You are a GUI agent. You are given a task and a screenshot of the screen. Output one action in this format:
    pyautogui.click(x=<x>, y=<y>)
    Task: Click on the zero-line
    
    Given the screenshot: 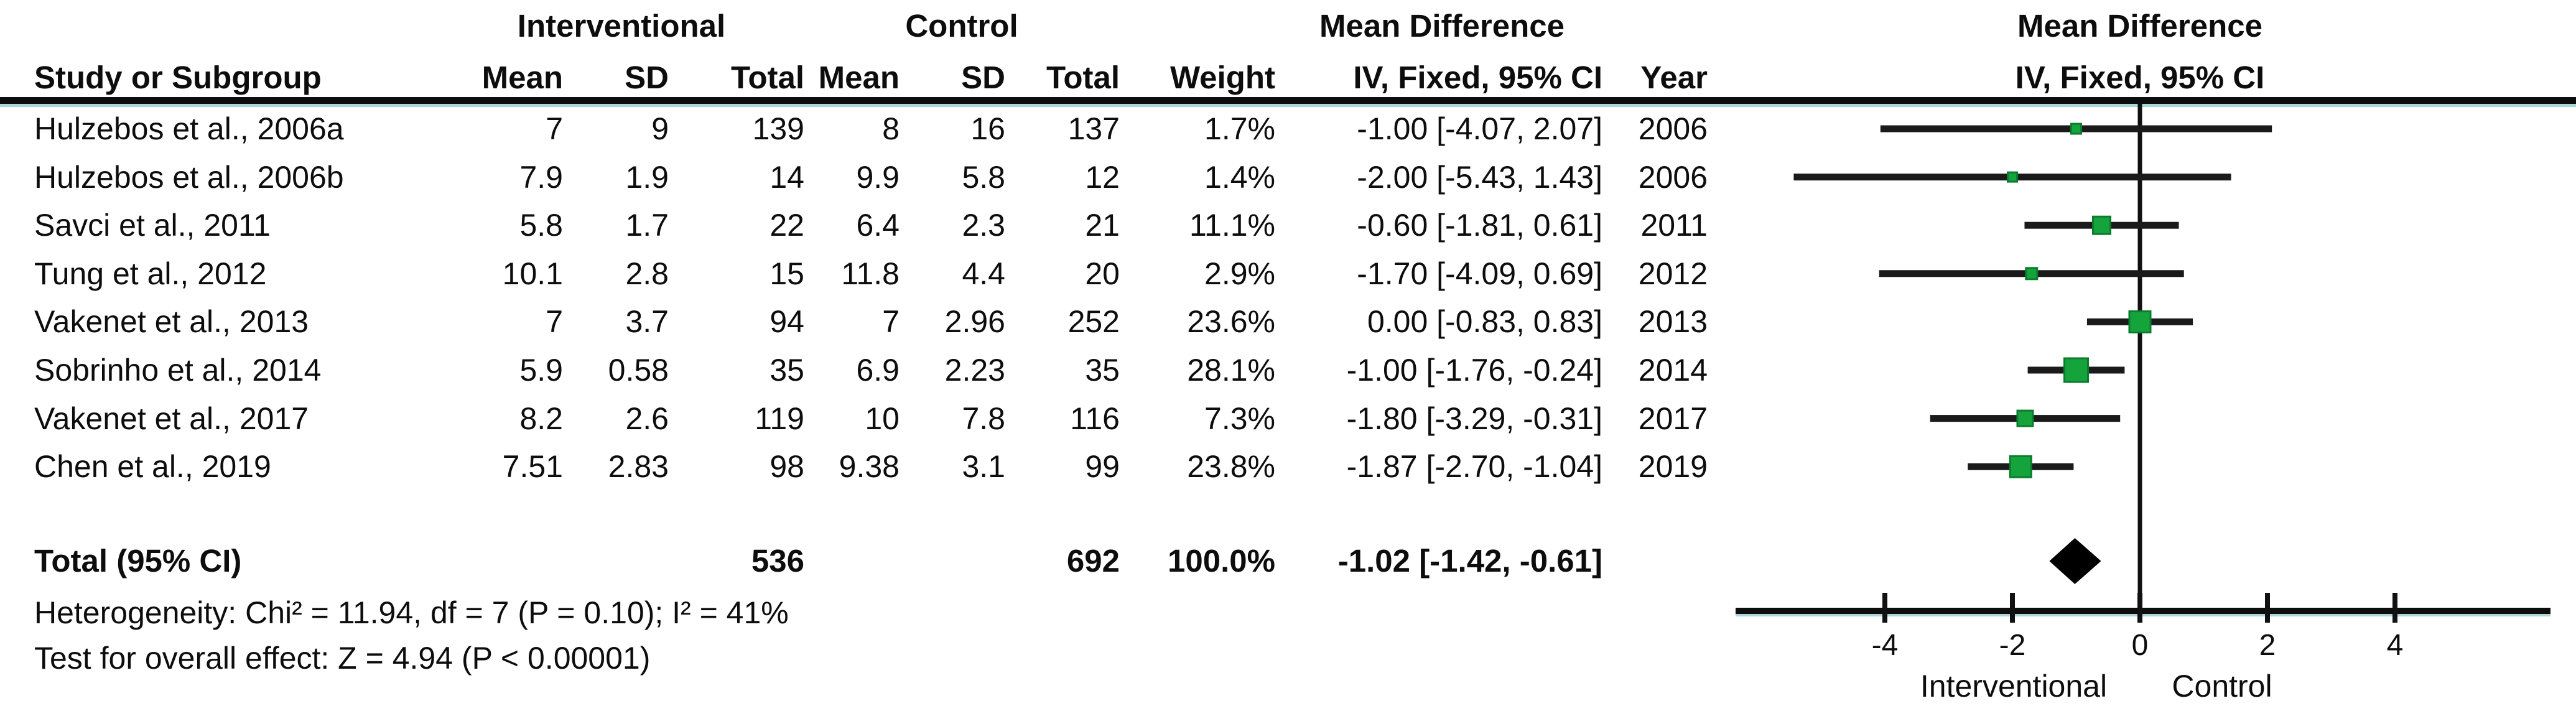 What is the action you would take?
    pyautogui.click(x=2139, y=357)
    